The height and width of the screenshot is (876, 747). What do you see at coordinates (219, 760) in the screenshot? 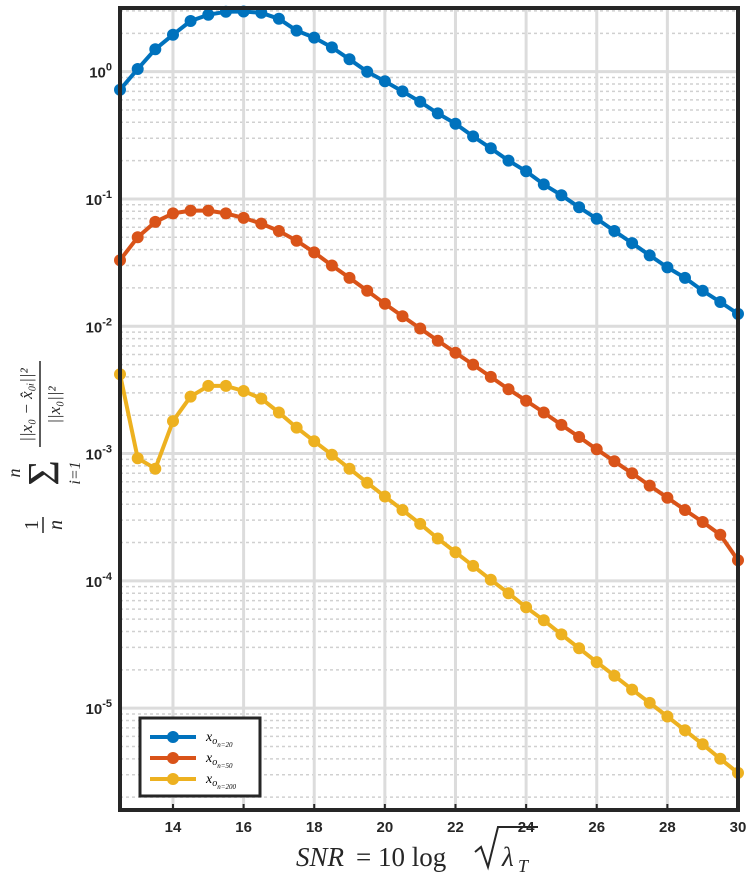
I see `legend-label: xon=50` at bounding box center [219, 760].